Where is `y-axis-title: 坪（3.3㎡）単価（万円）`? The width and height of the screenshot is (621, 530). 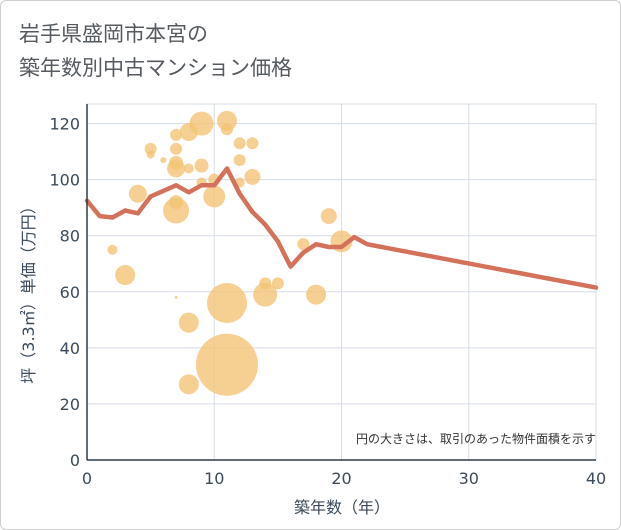 y-axis-title: 坪（3.3㎡）単価（万円） is located at coordinates (28, 290).